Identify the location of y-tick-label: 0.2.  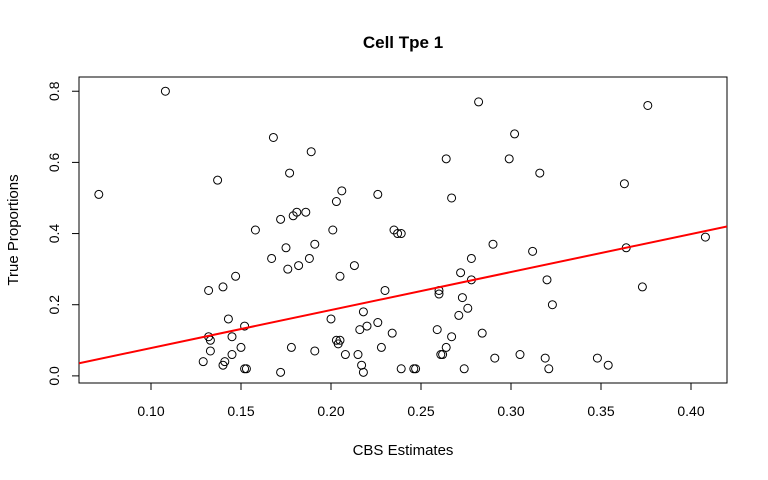
(54, 305).